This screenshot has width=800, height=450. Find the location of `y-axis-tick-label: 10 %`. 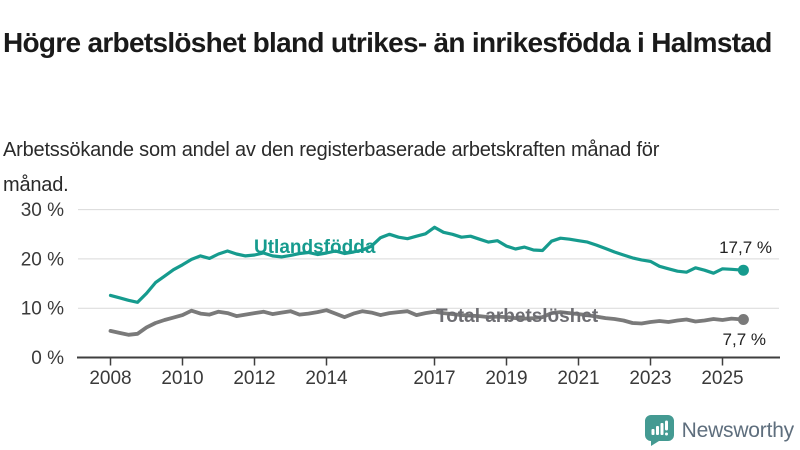

y-axis-tick-label: 10 % is located at coordinates (42, 309).